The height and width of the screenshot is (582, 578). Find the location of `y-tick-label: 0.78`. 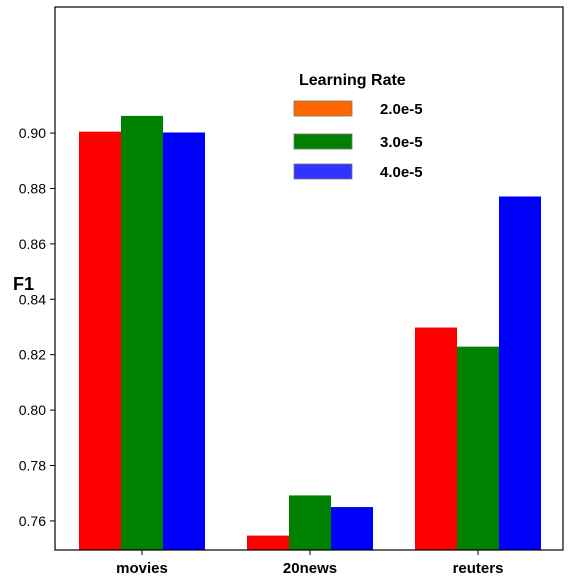

y-tick-label: 0.78 is located at coordinates (32, 466).